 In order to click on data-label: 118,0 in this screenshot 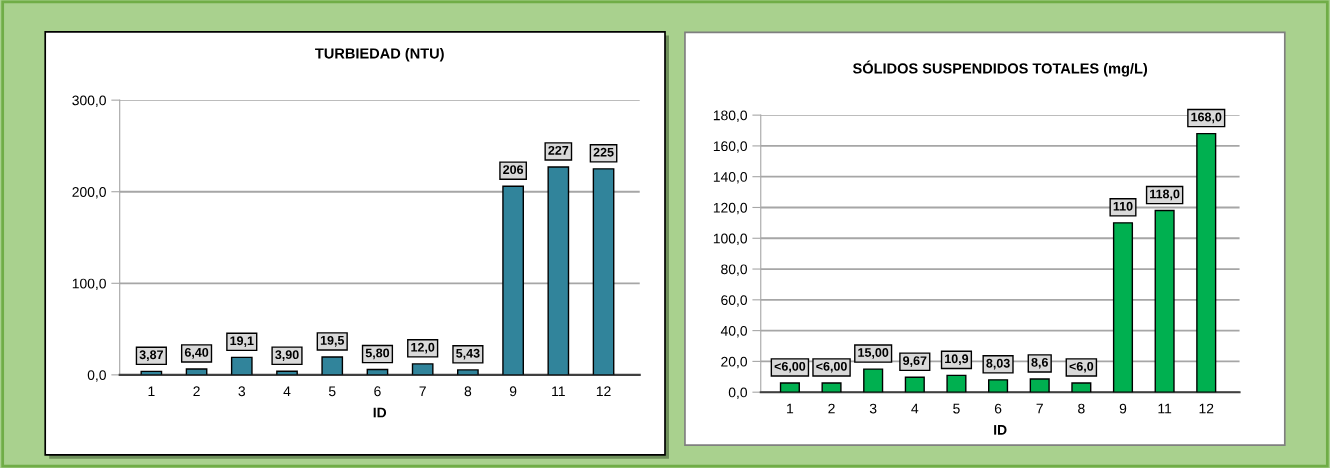, I will do `click(1165, 195)`.